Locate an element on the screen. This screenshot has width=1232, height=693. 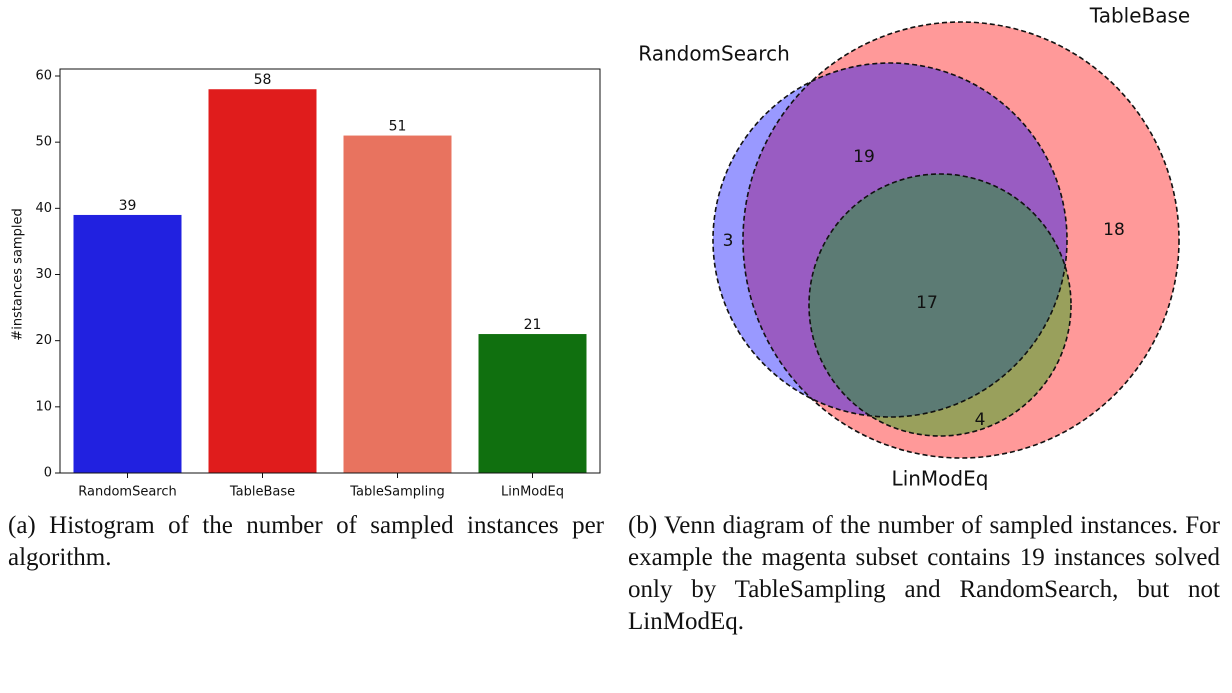
set-label: RandomSearch is located at coordinates (714, 54).